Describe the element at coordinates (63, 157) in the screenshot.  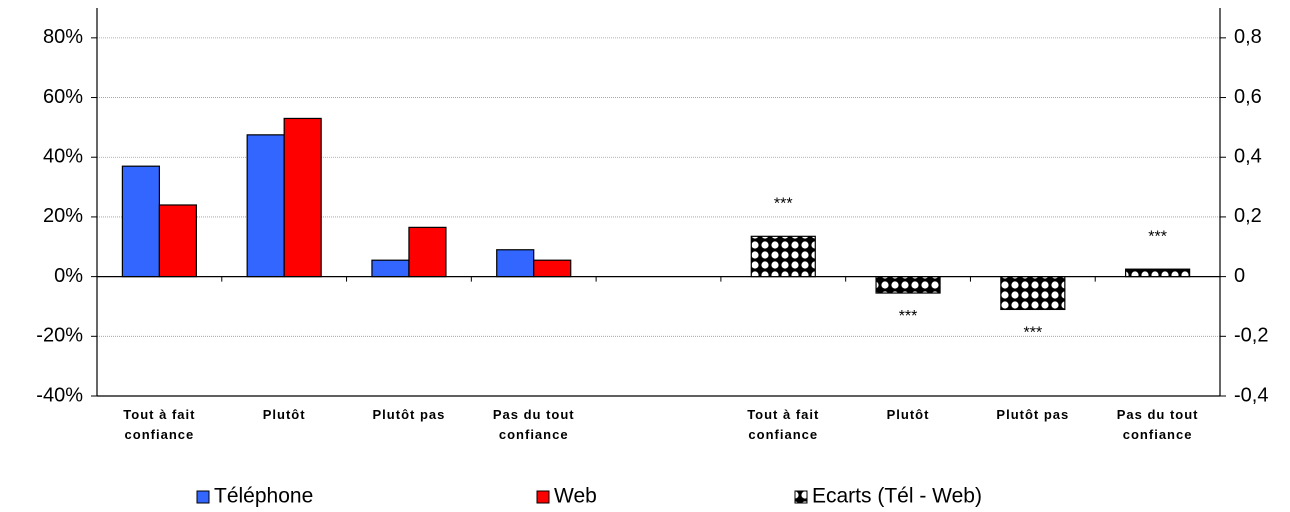
I see `y-tick-label: 40%` at that location.